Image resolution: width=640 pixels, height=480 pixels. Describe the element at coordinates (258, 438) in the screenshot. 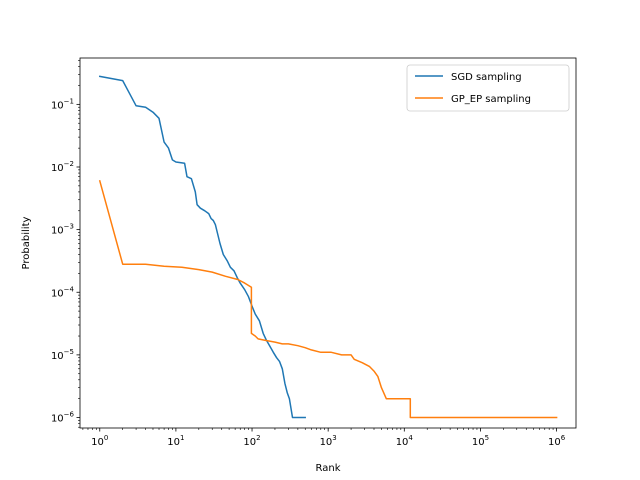

I see `x-tick-label-exponent: 2` at that location.